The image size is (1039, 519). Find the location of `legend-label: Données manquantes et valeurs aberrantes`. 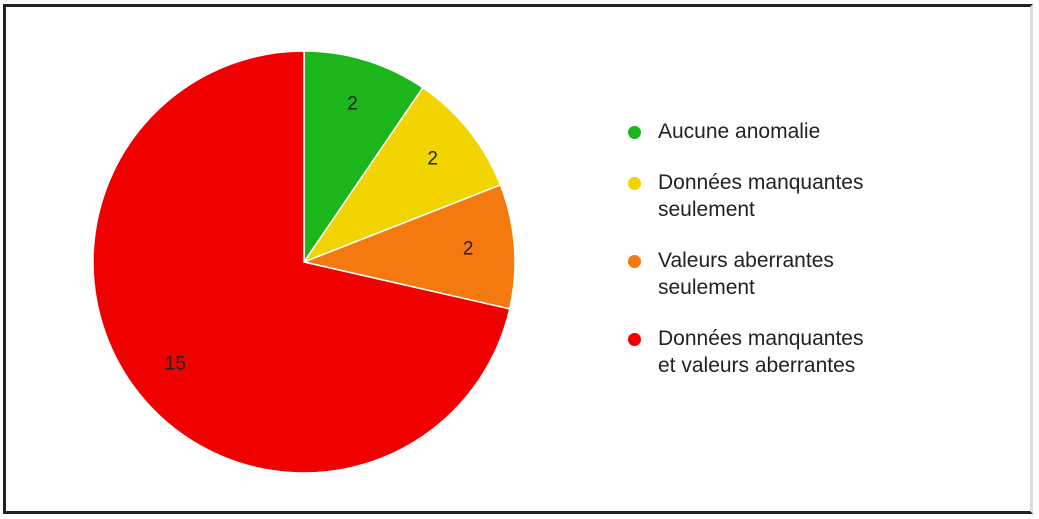

legend-label: Données manquantes et valeurs aberrantes is located at coordinates (761, 352).